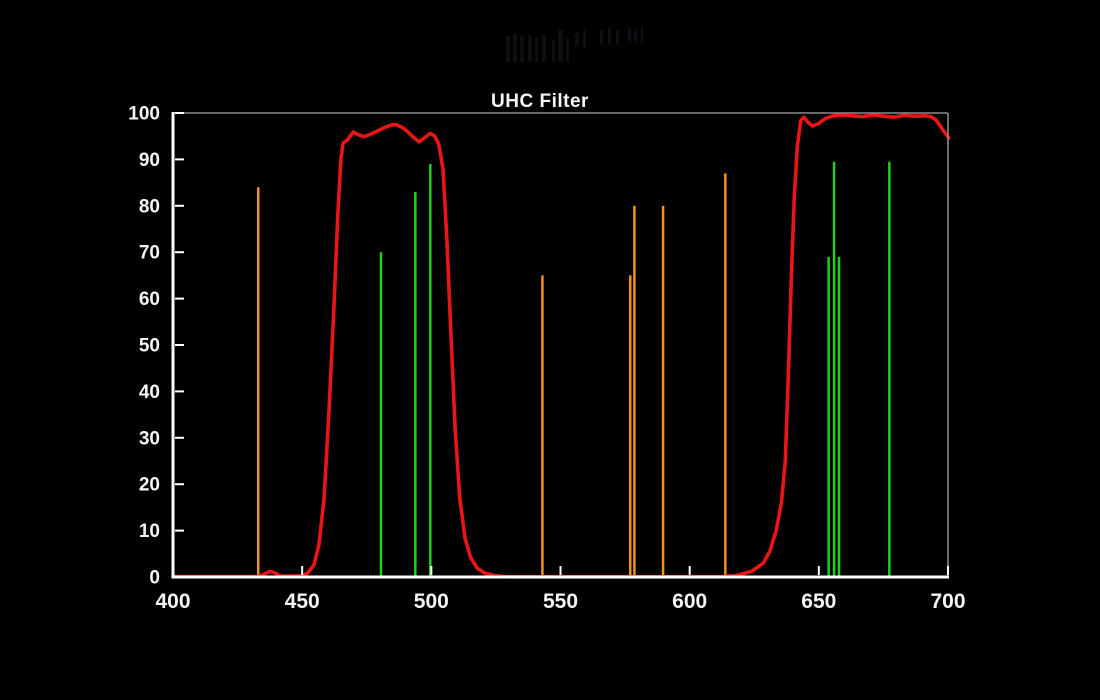 Image resolution: width=1100 pixels, height=700 pixels. What do you see at coordinates (431, 601) in the screenshot?
I see `x-tick-label-500: 500` at bounding box center [431, 601].